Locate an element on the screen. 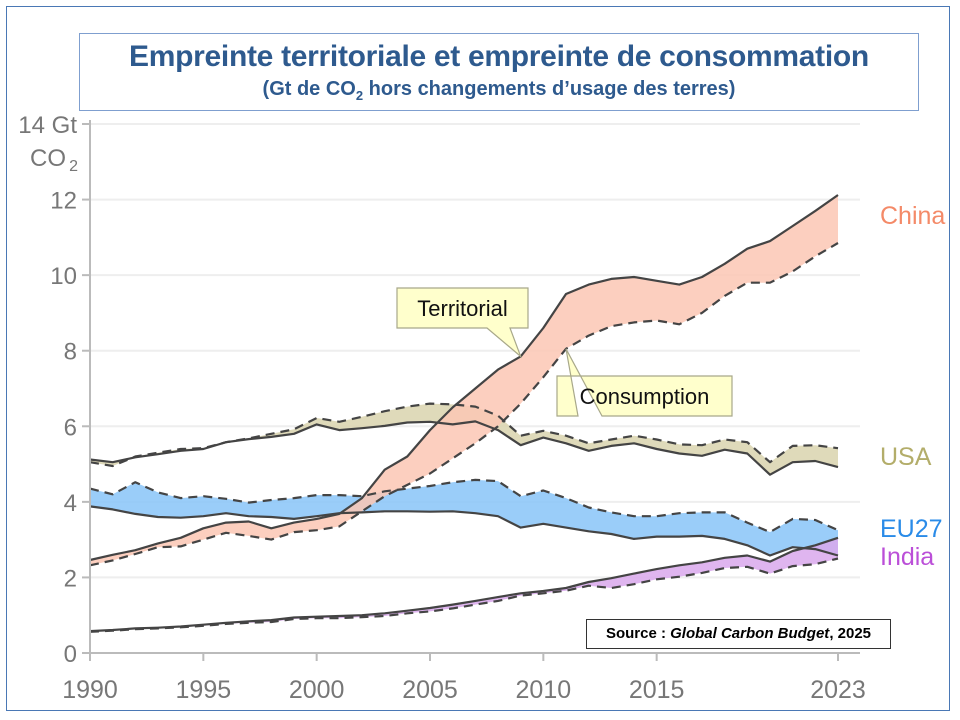  x-tick-label: 2005 is located at coordinates (430, 690).